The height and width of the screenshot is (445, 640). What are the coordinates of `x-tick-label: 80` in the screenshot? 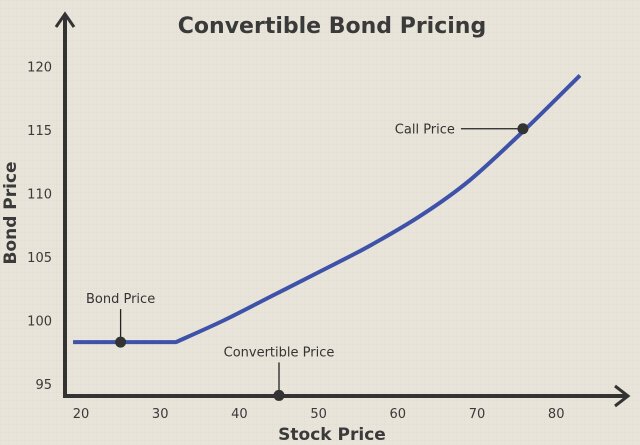 It's located at (556, 414).